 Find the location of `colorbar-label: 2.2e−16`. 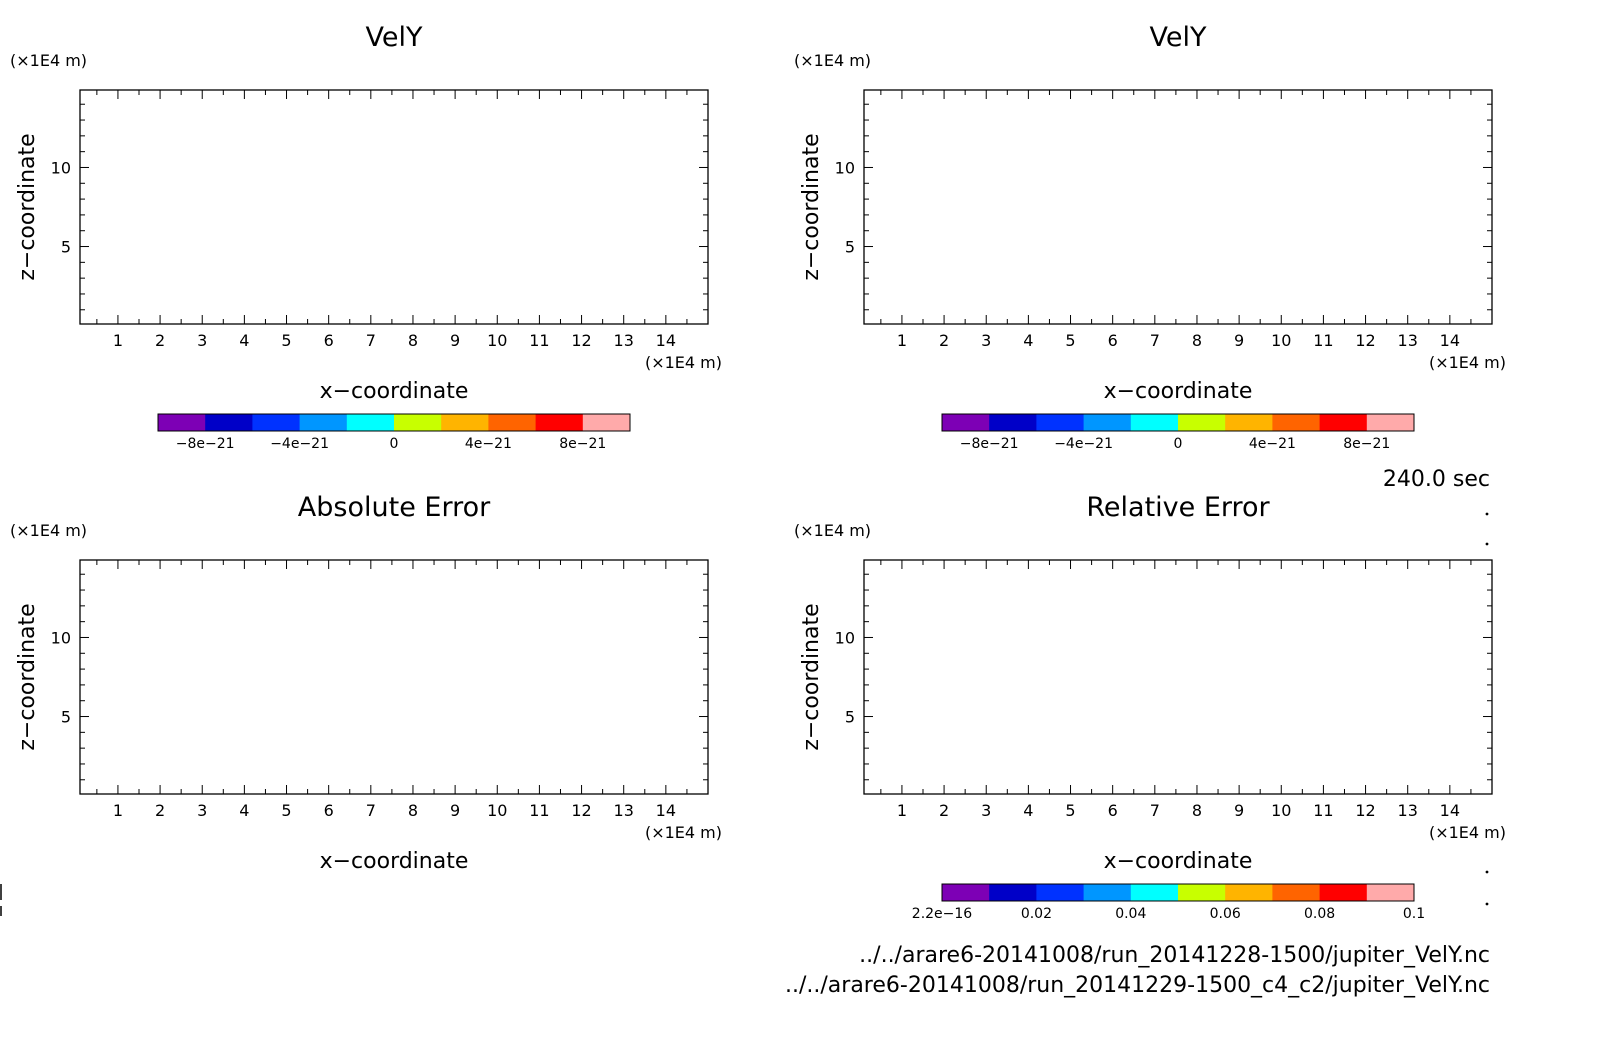

colorbar-label: 2.2e−16 is located at coordinates (942, 914).